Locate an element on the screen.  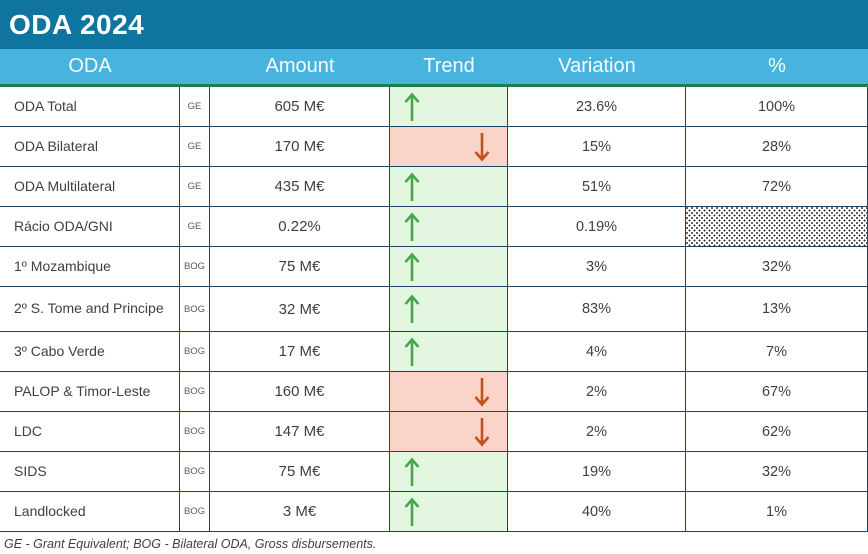
row-variation: 23.6% is located at coordinates (597, 106).